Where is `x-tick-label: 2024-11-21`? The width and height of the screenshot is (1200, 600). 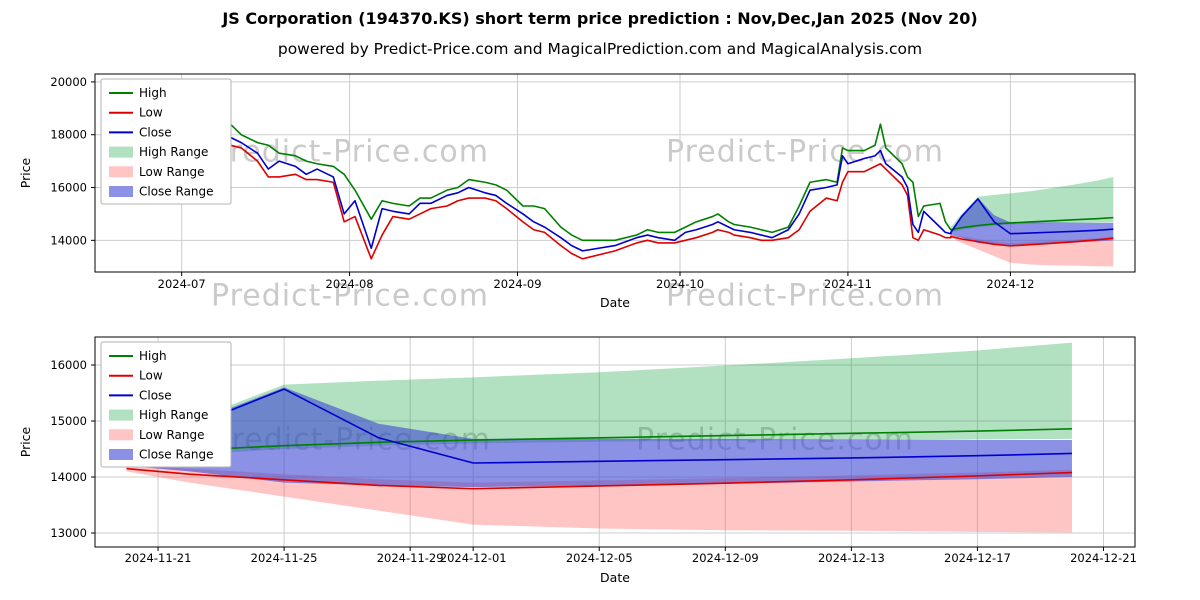
x-tick-label: 2024-11-21 is located at coordinates (158, 558).